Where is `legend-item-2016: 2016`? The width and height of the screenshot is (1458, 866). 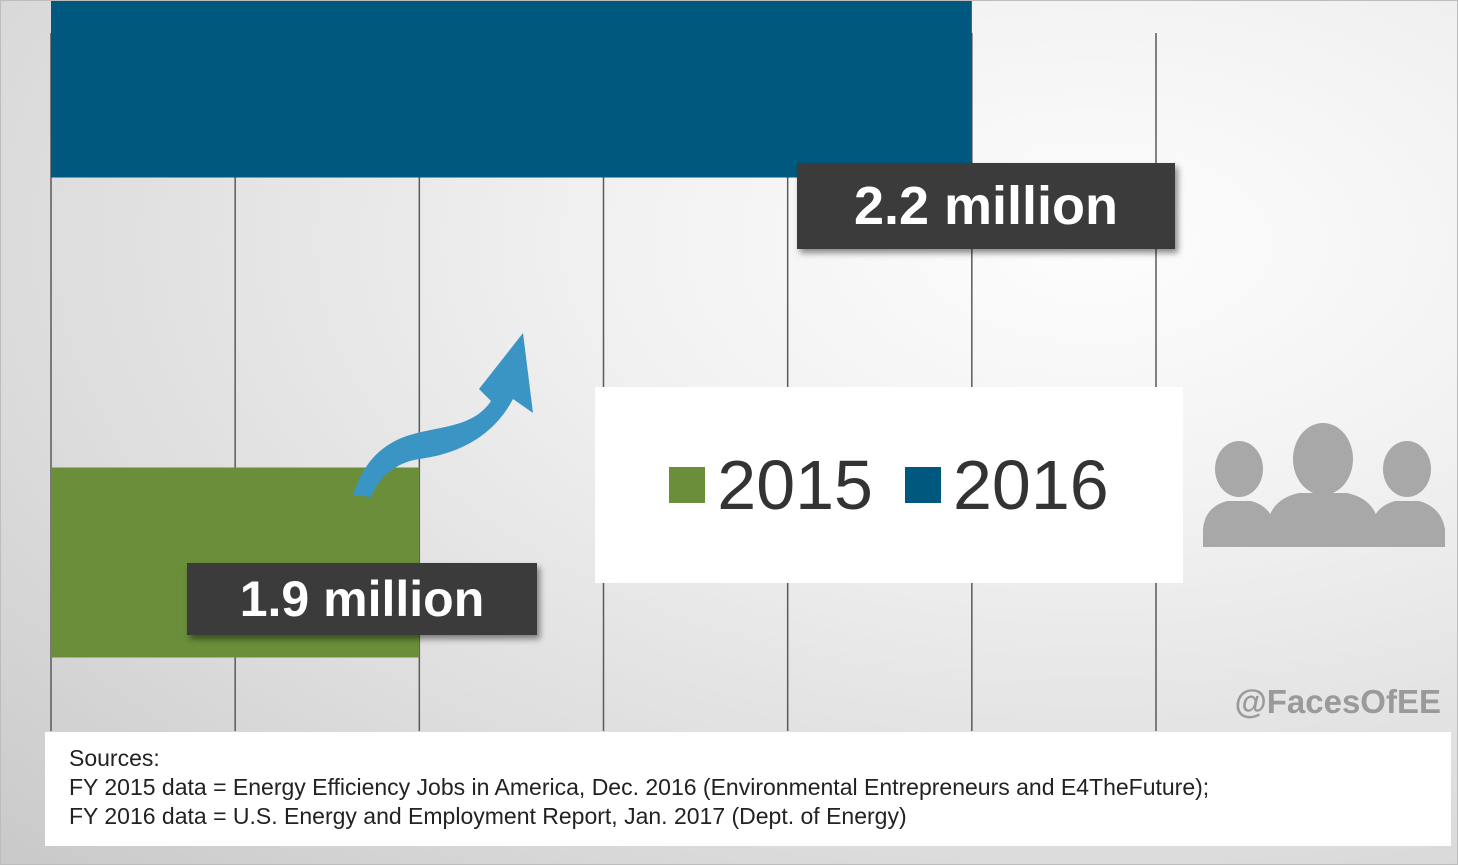 legend-item-2016: 2016 is located at coordinates (1007, 485).